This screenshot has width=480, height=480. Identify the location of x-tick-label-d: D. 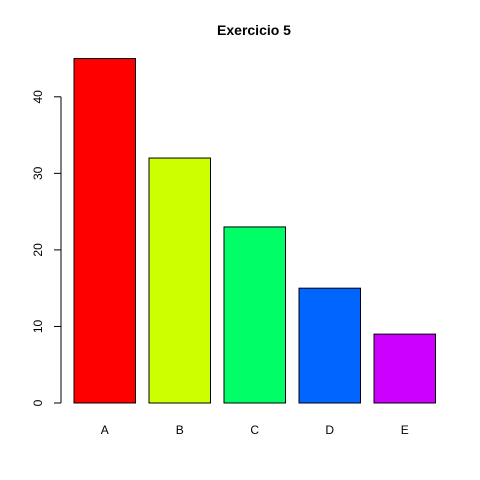
(329, 430).